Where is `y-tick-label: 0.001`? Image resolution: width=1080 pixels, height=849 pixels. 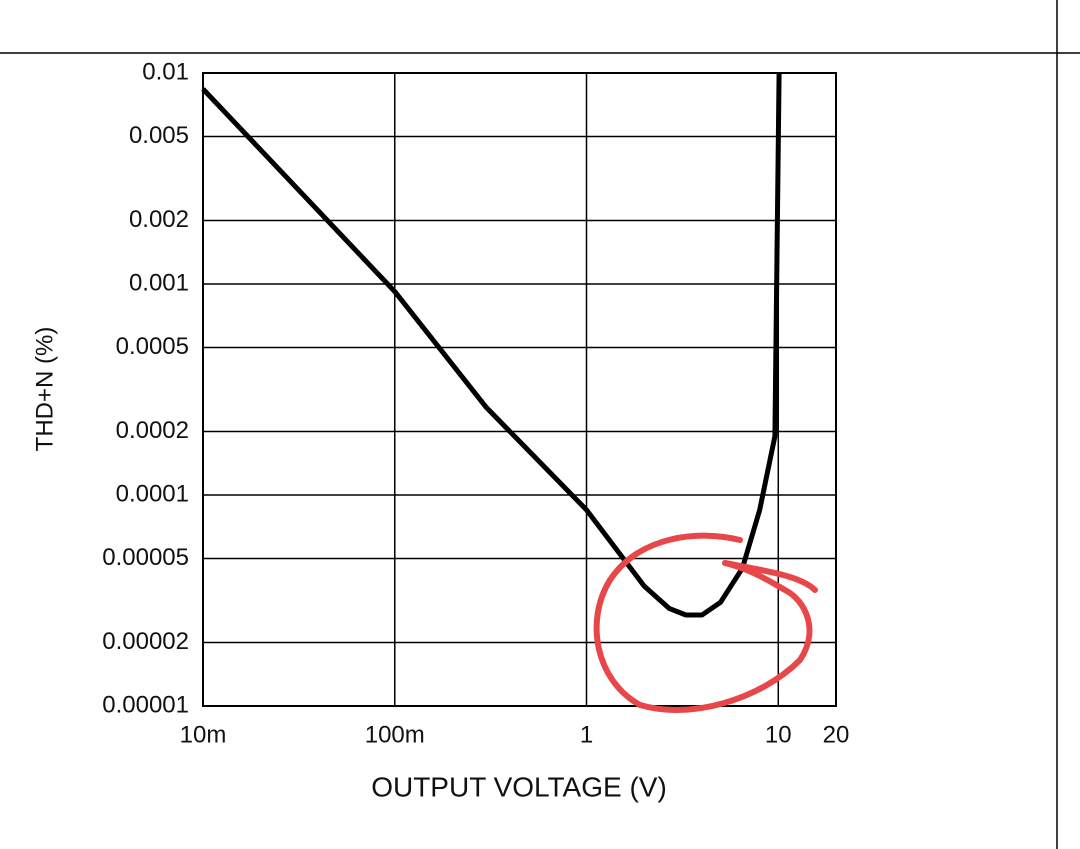
y-tick-label: 0.001 is located at coordinates (159, 282).